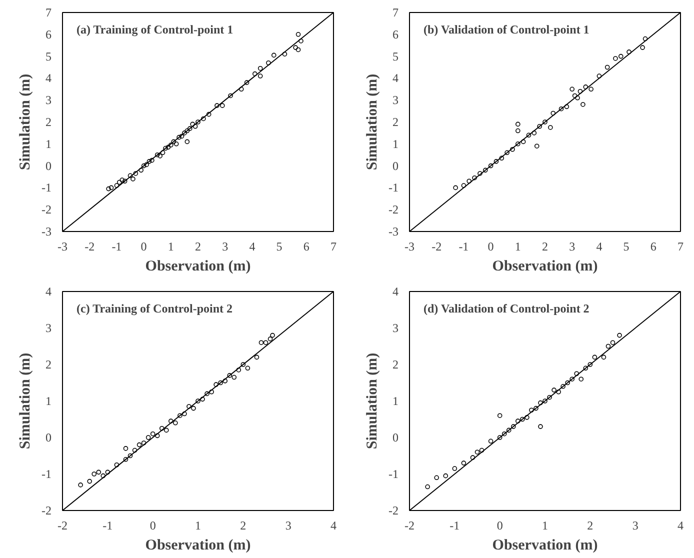  What do you see at coordinates (507, 309) in the screenshot?
I see `text: (d) Validation of Control-point 2` at bounding box center [507, 309].